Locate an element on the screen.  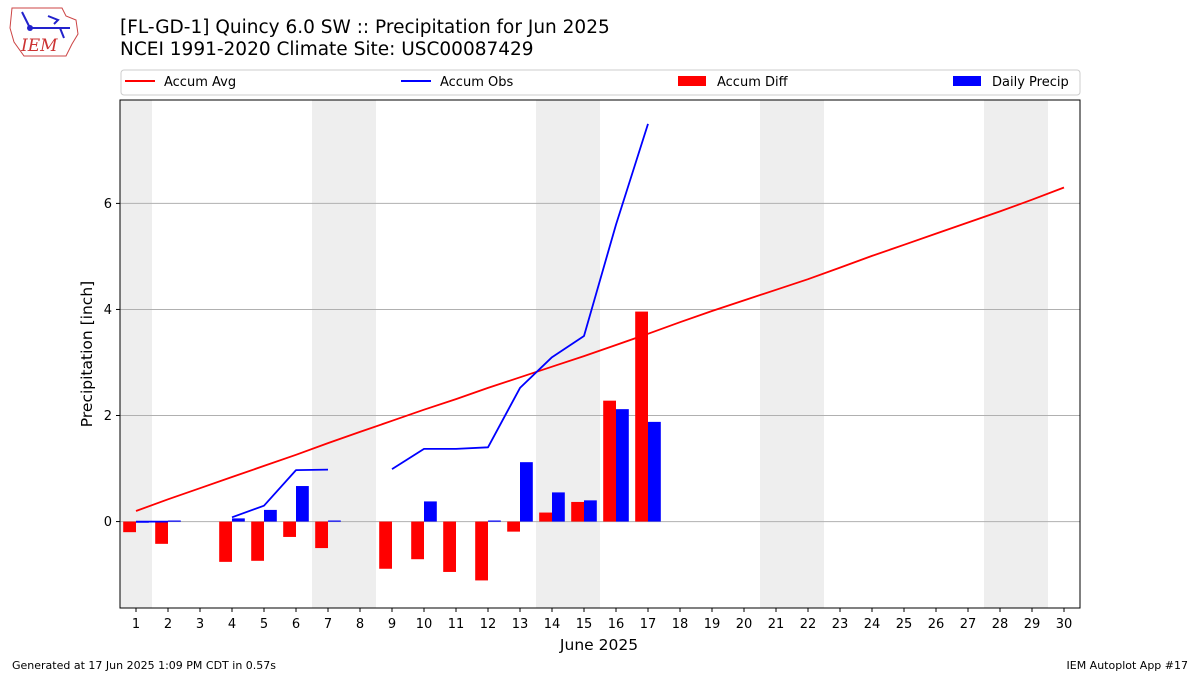
legend-label-accum-diff: Accum Diff is located at coordinates (753, 82).